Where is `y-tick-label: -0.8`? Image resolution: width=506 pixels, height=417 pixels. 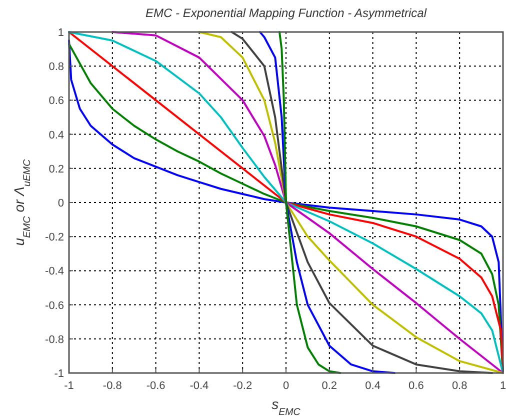
y-tick-label: -0.8 is located at coordinates (54, 340).